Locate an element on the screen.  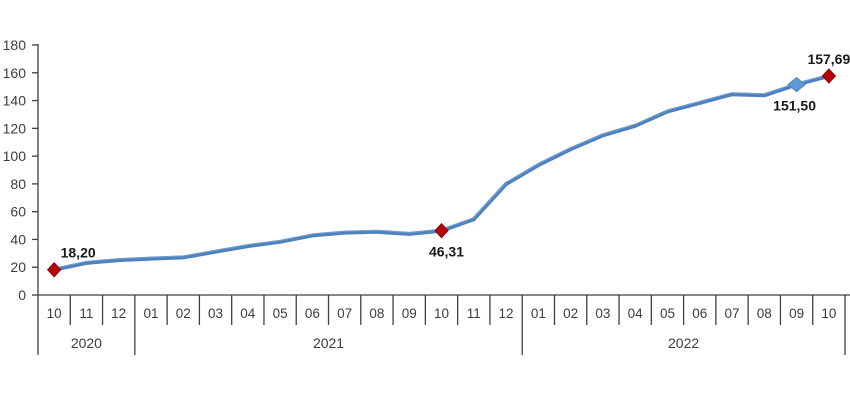
y-axis-tick-label: 140 is located at coordinates (15, 101).